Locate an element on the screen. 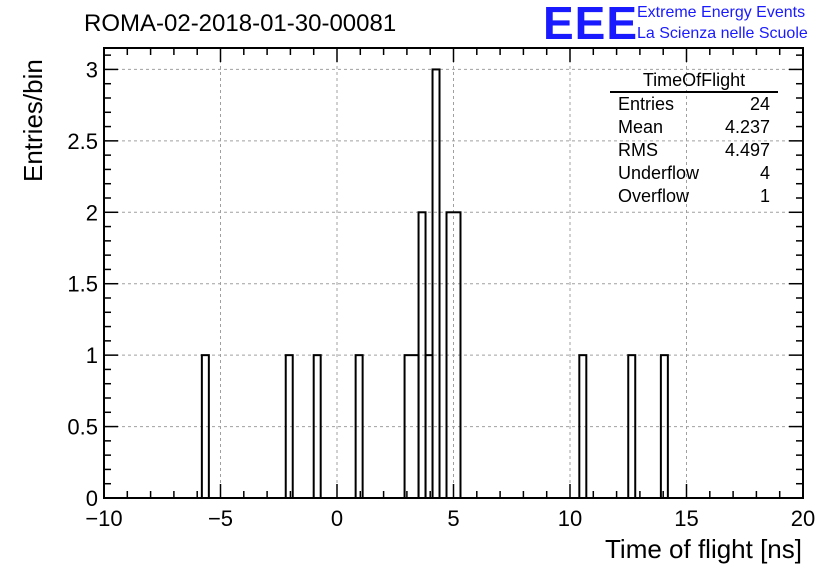  y-axis-label: Entries/bin is located at coordinates (33, 120).